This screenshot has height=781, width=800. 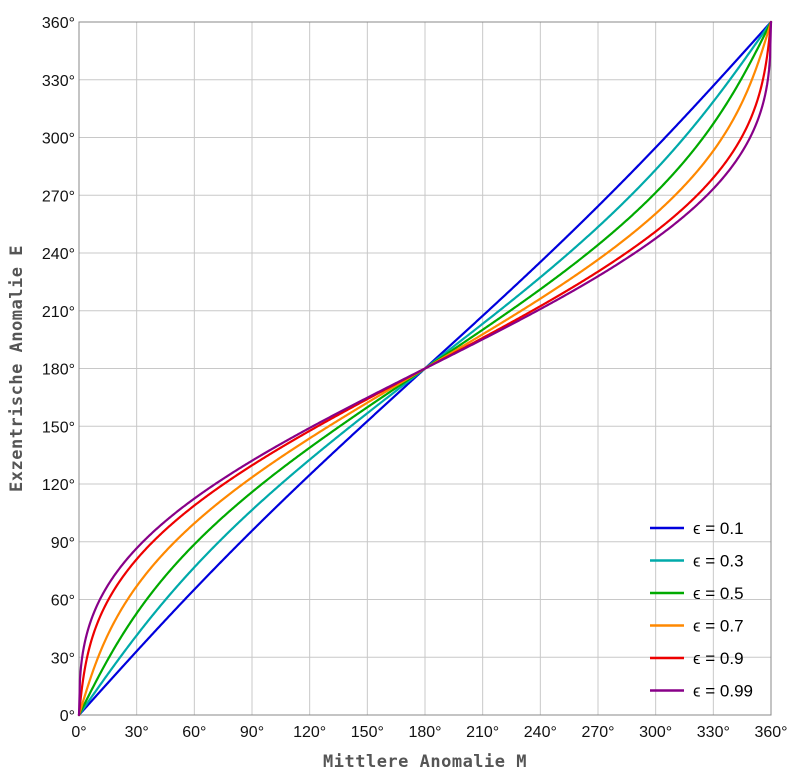 What do you see at coordinates (770, 732) in the screenshot?
I see `x-tick-label: 360°` at bounding box center [770, 732].